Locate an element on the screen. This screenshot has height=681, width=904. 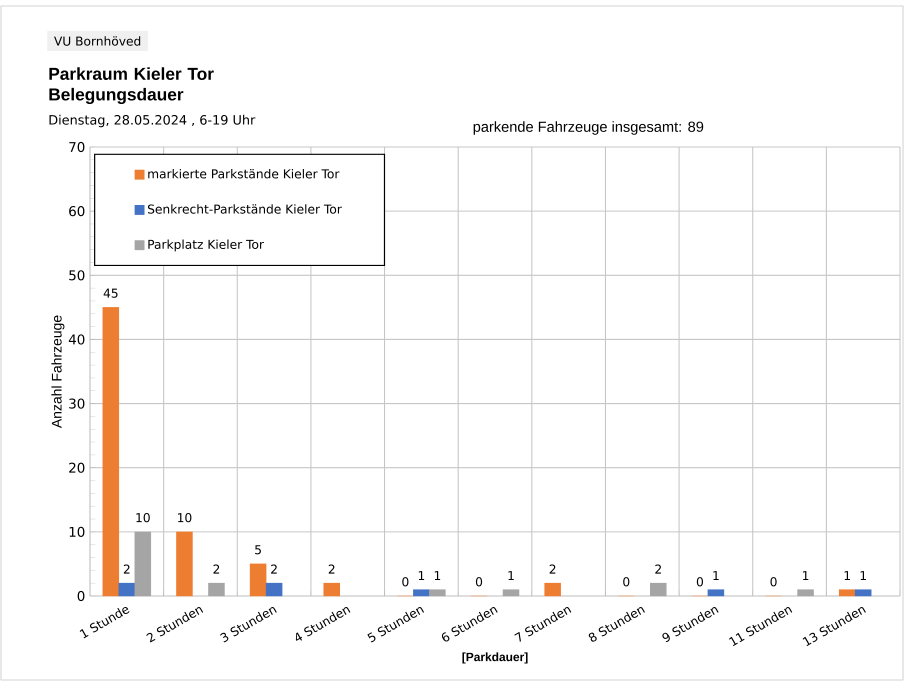
y-tick-label: 60 is located at coordinates (76, 211).